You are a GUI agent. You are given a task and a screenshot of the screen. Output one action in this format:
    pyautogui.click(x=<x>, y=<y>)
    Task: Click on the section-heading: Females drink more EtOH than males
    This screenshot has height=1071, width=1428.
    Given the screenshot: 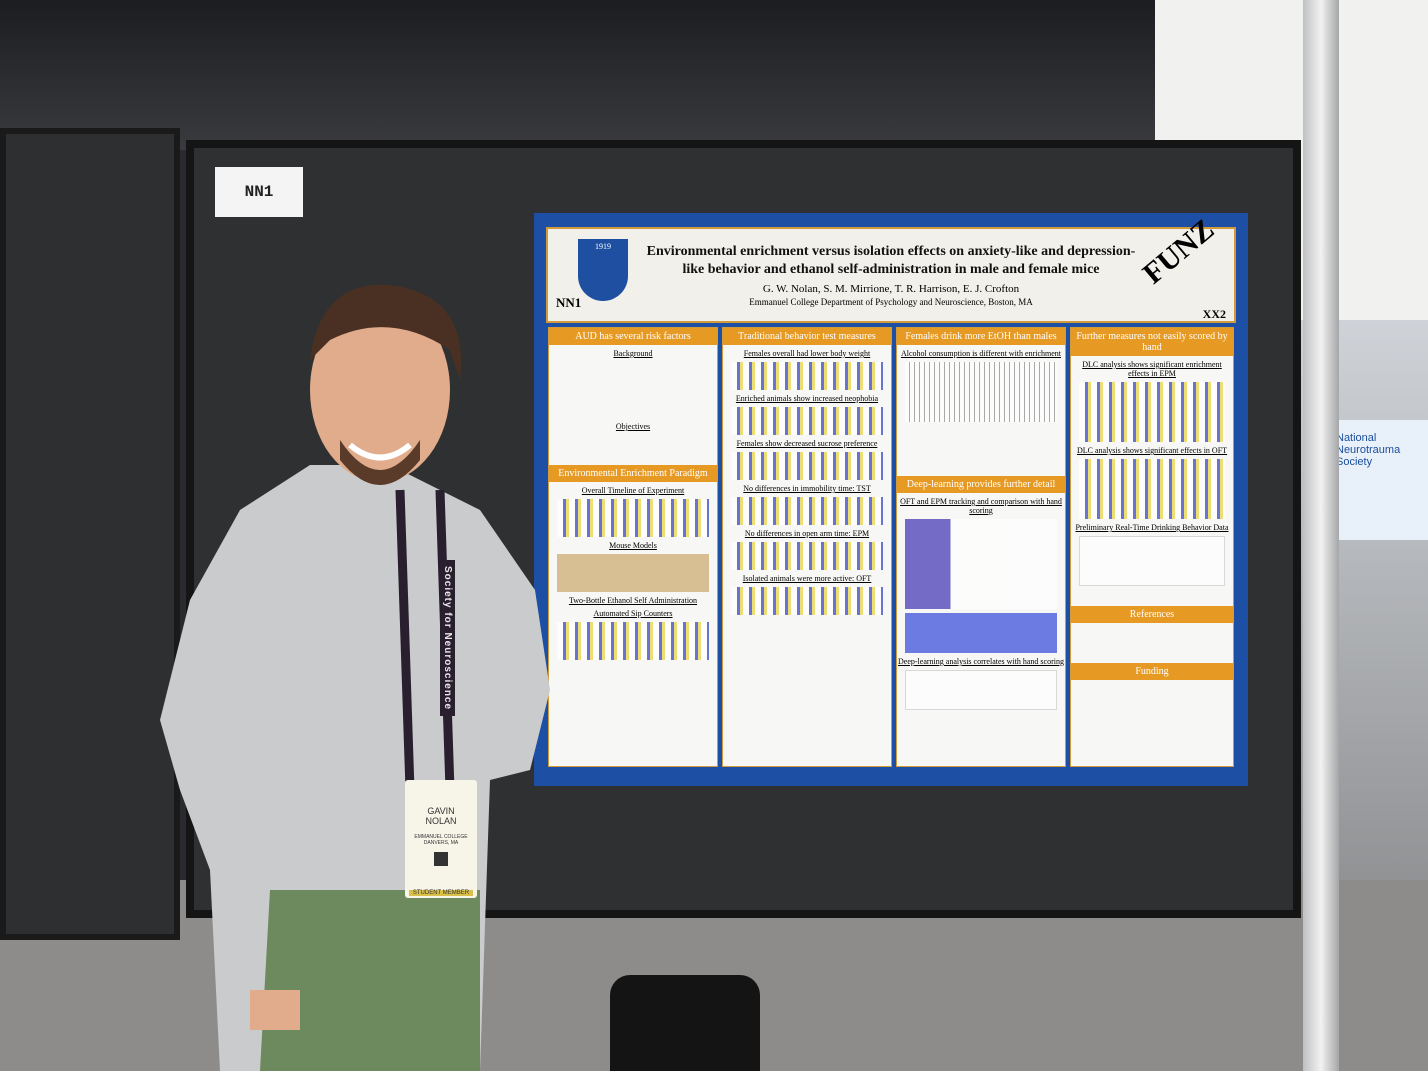 What is the action you would take?
    pyautogui.click(x=981, y=336)
    